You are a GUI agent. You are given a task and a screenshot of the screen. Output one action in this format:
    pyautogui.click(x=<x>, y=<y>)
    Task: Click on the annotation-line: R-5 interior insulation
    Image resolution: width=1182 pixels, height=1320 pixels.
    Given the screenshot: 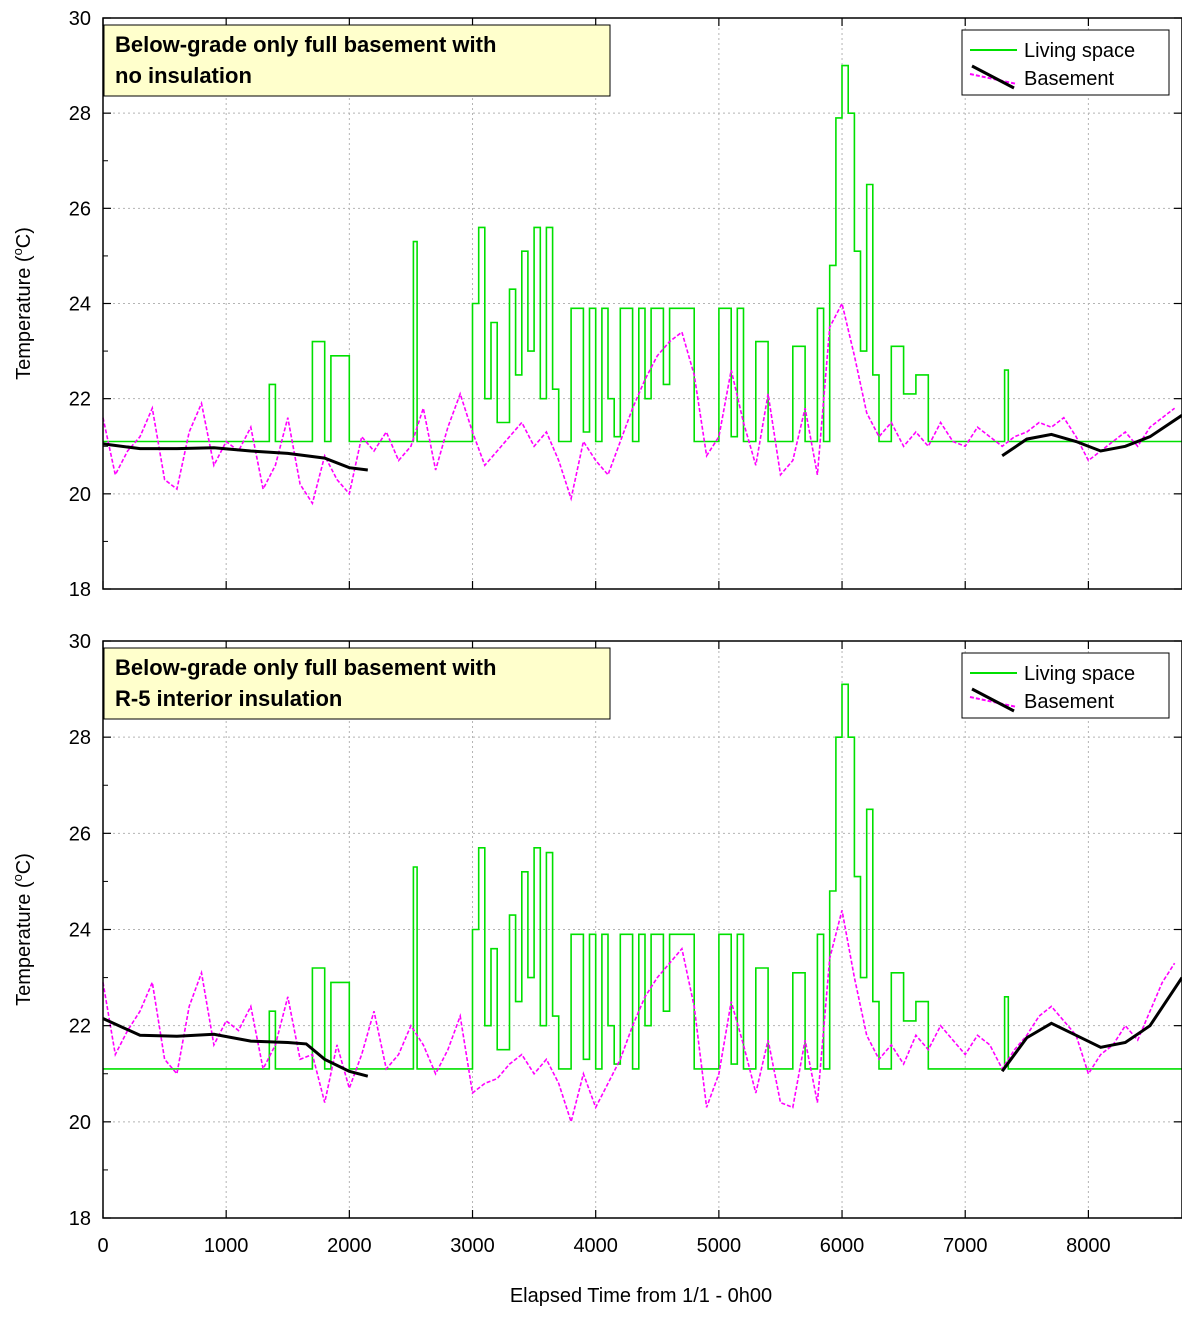 What is the action you would take?
    pyautogui.click(x=228, y=698)
    